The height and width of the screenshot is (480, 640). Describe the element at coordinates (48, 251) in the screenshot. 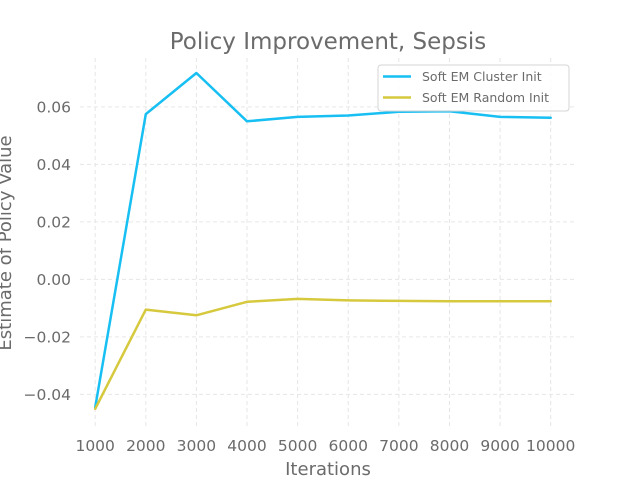

I see `y-axis-ticks: −0.04 −0.02 0.00 0.02 0.04 0.06` at that location.